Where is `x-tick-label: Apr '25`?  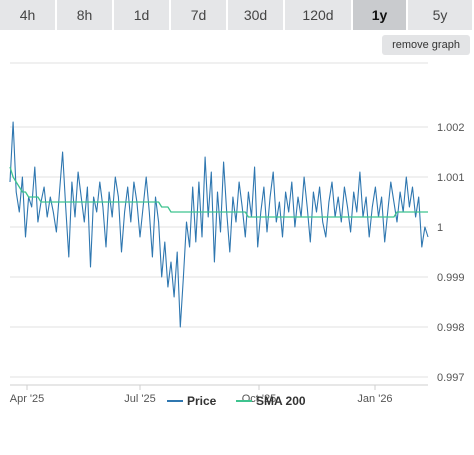 x-tick-label: Apr '25 is located at coordinates (27, 399).